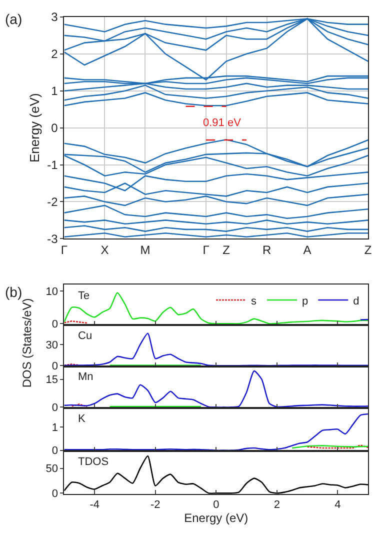 The height and width of the screenshot is (537, 378). I want to click on y-tick-label: 2, so click(54, 54).